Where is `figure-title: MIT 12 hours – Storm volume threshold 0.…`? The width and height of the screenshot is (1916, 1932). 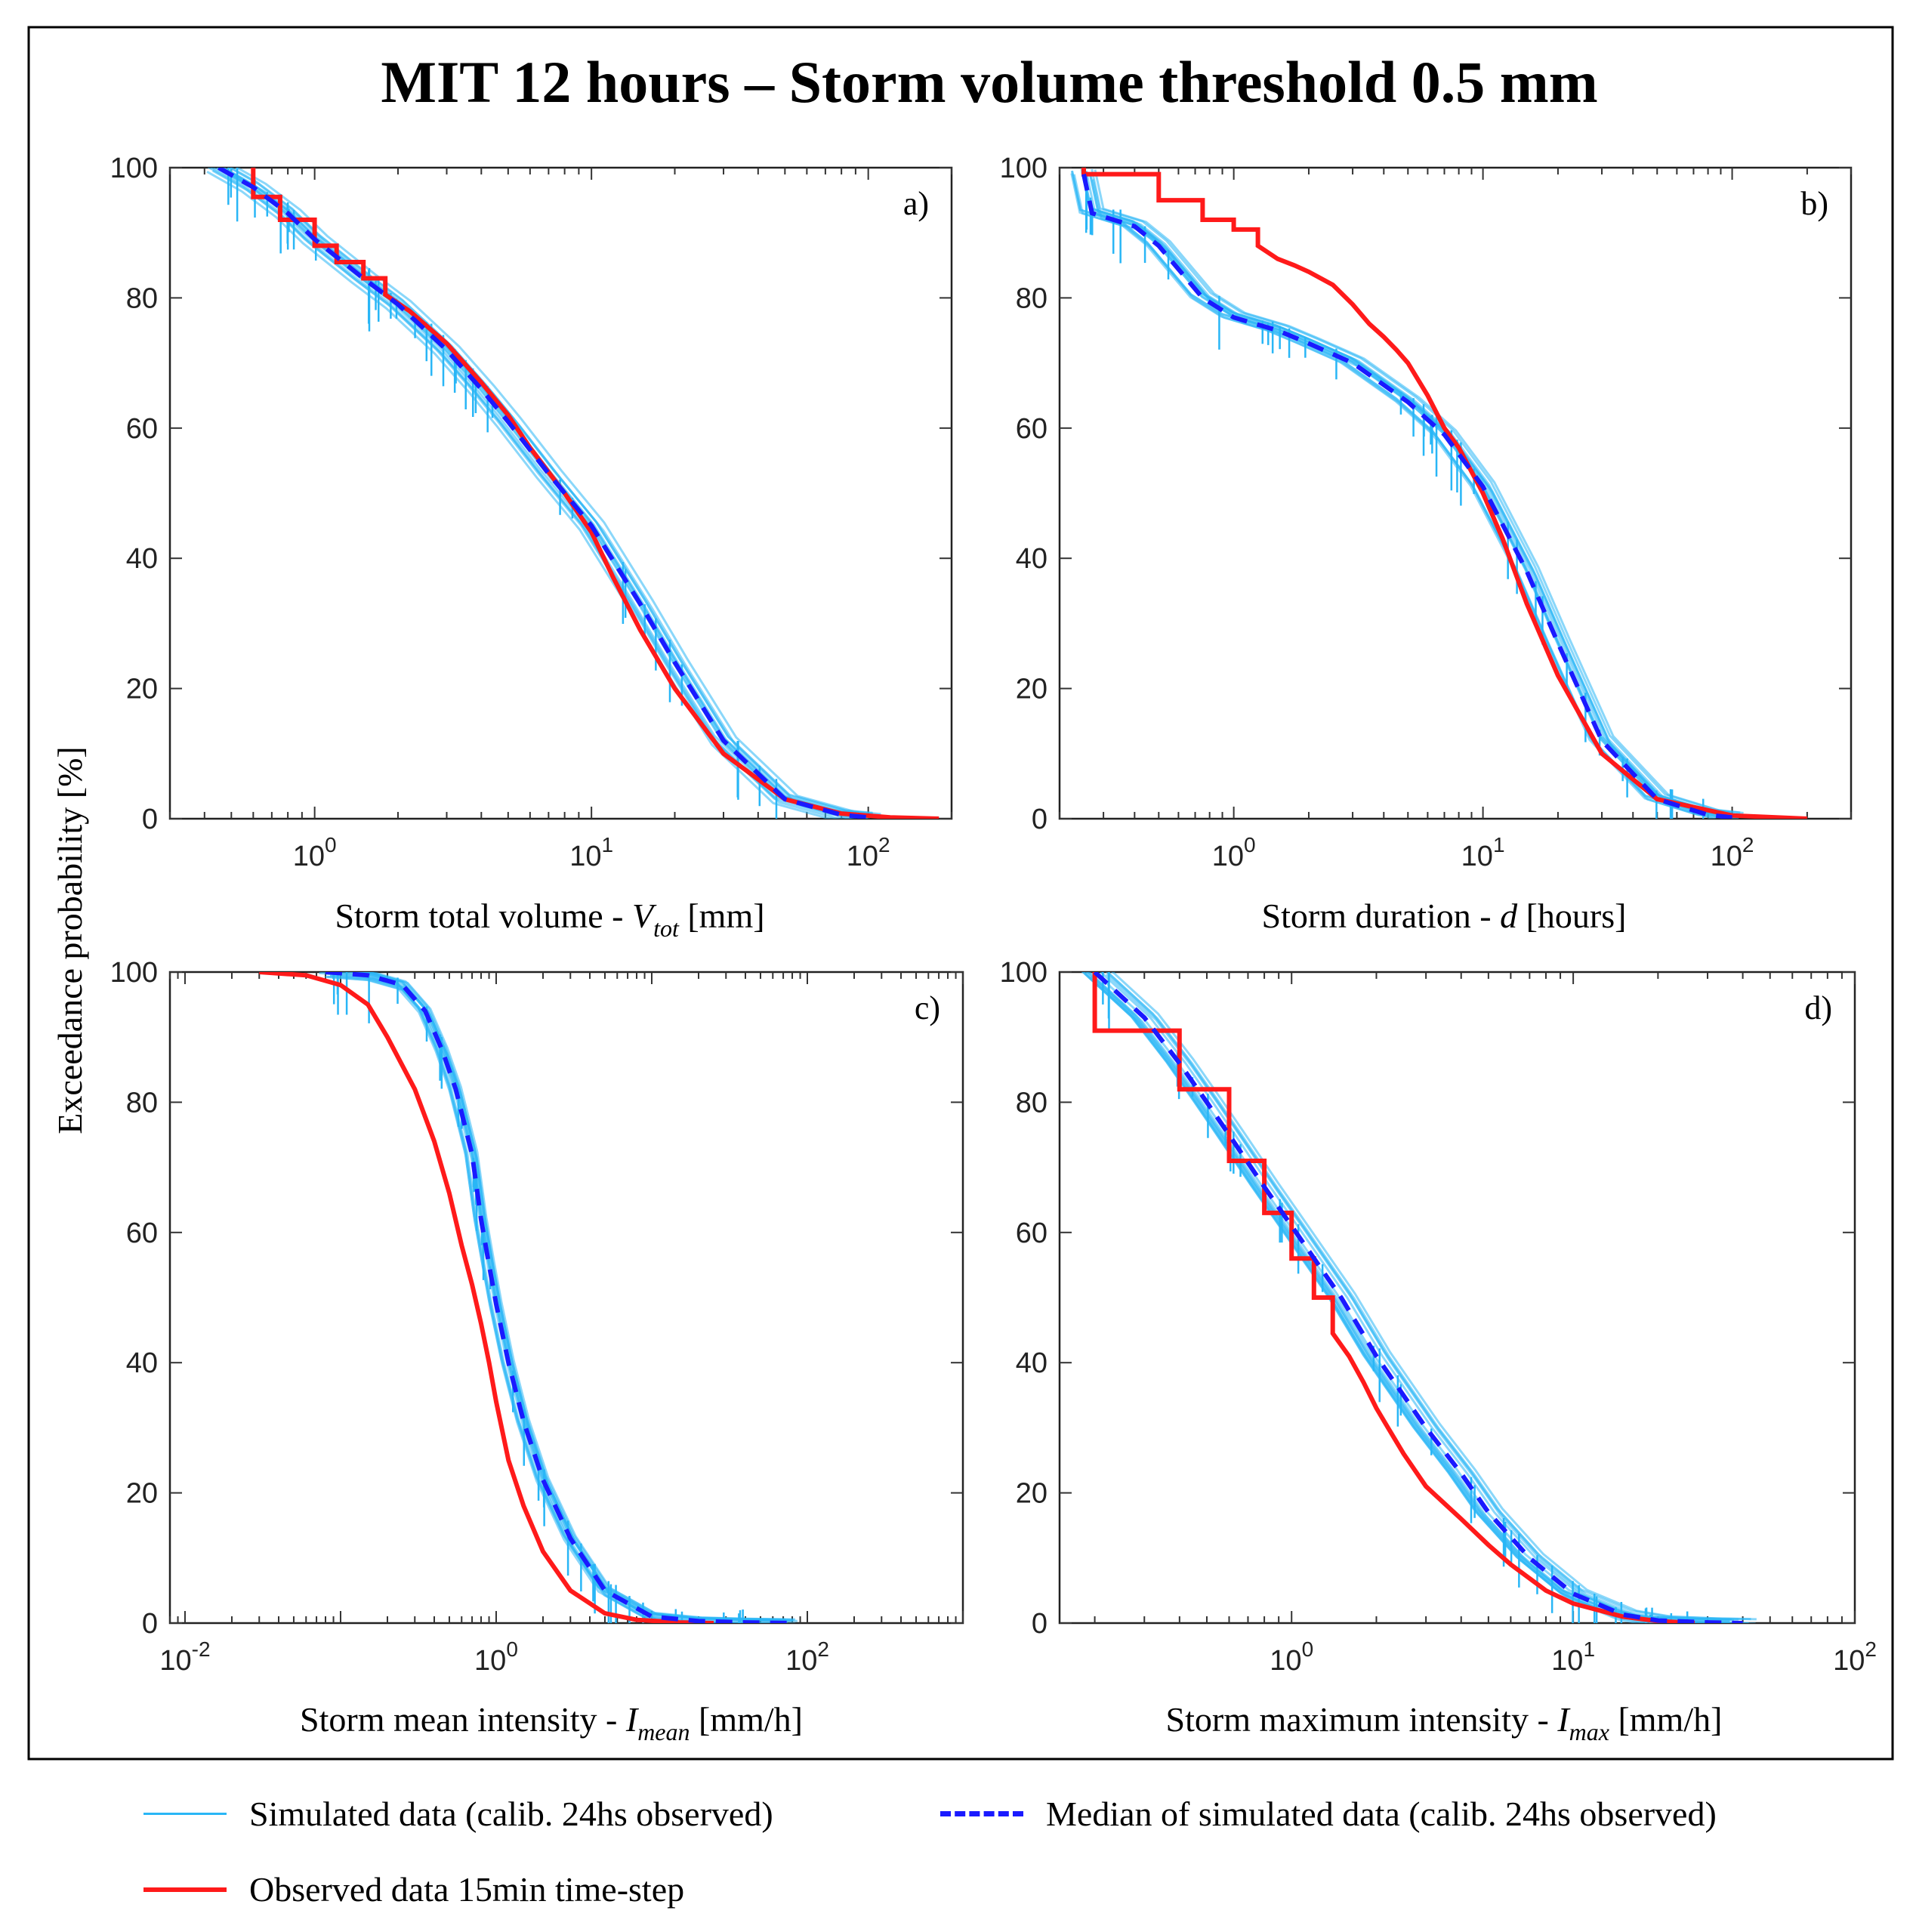 figure-title: MIT 12 hours – Storm volume threshold 0.… is located at coordinates (989, 82).